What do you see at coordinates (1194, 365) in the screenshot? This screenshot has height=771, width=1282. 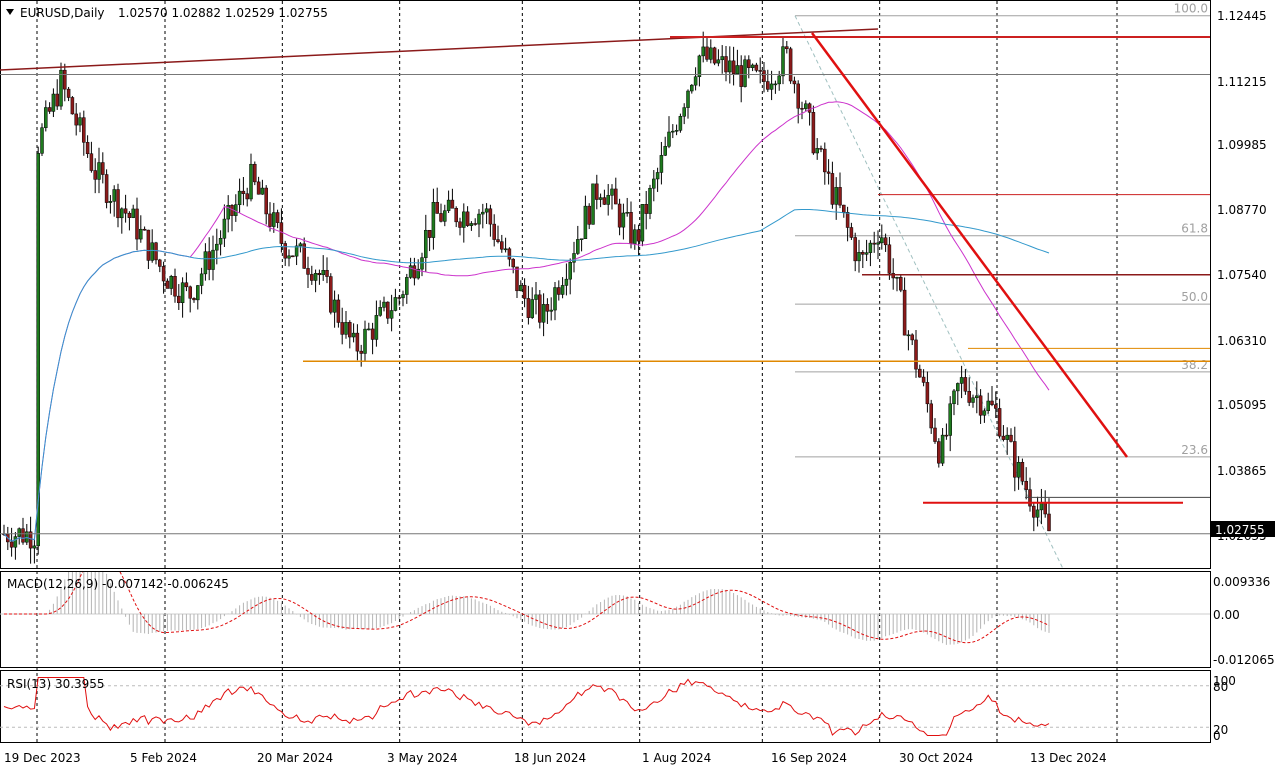 I see `fib-level-label: 38.2` at bounding box center [1194, 365].